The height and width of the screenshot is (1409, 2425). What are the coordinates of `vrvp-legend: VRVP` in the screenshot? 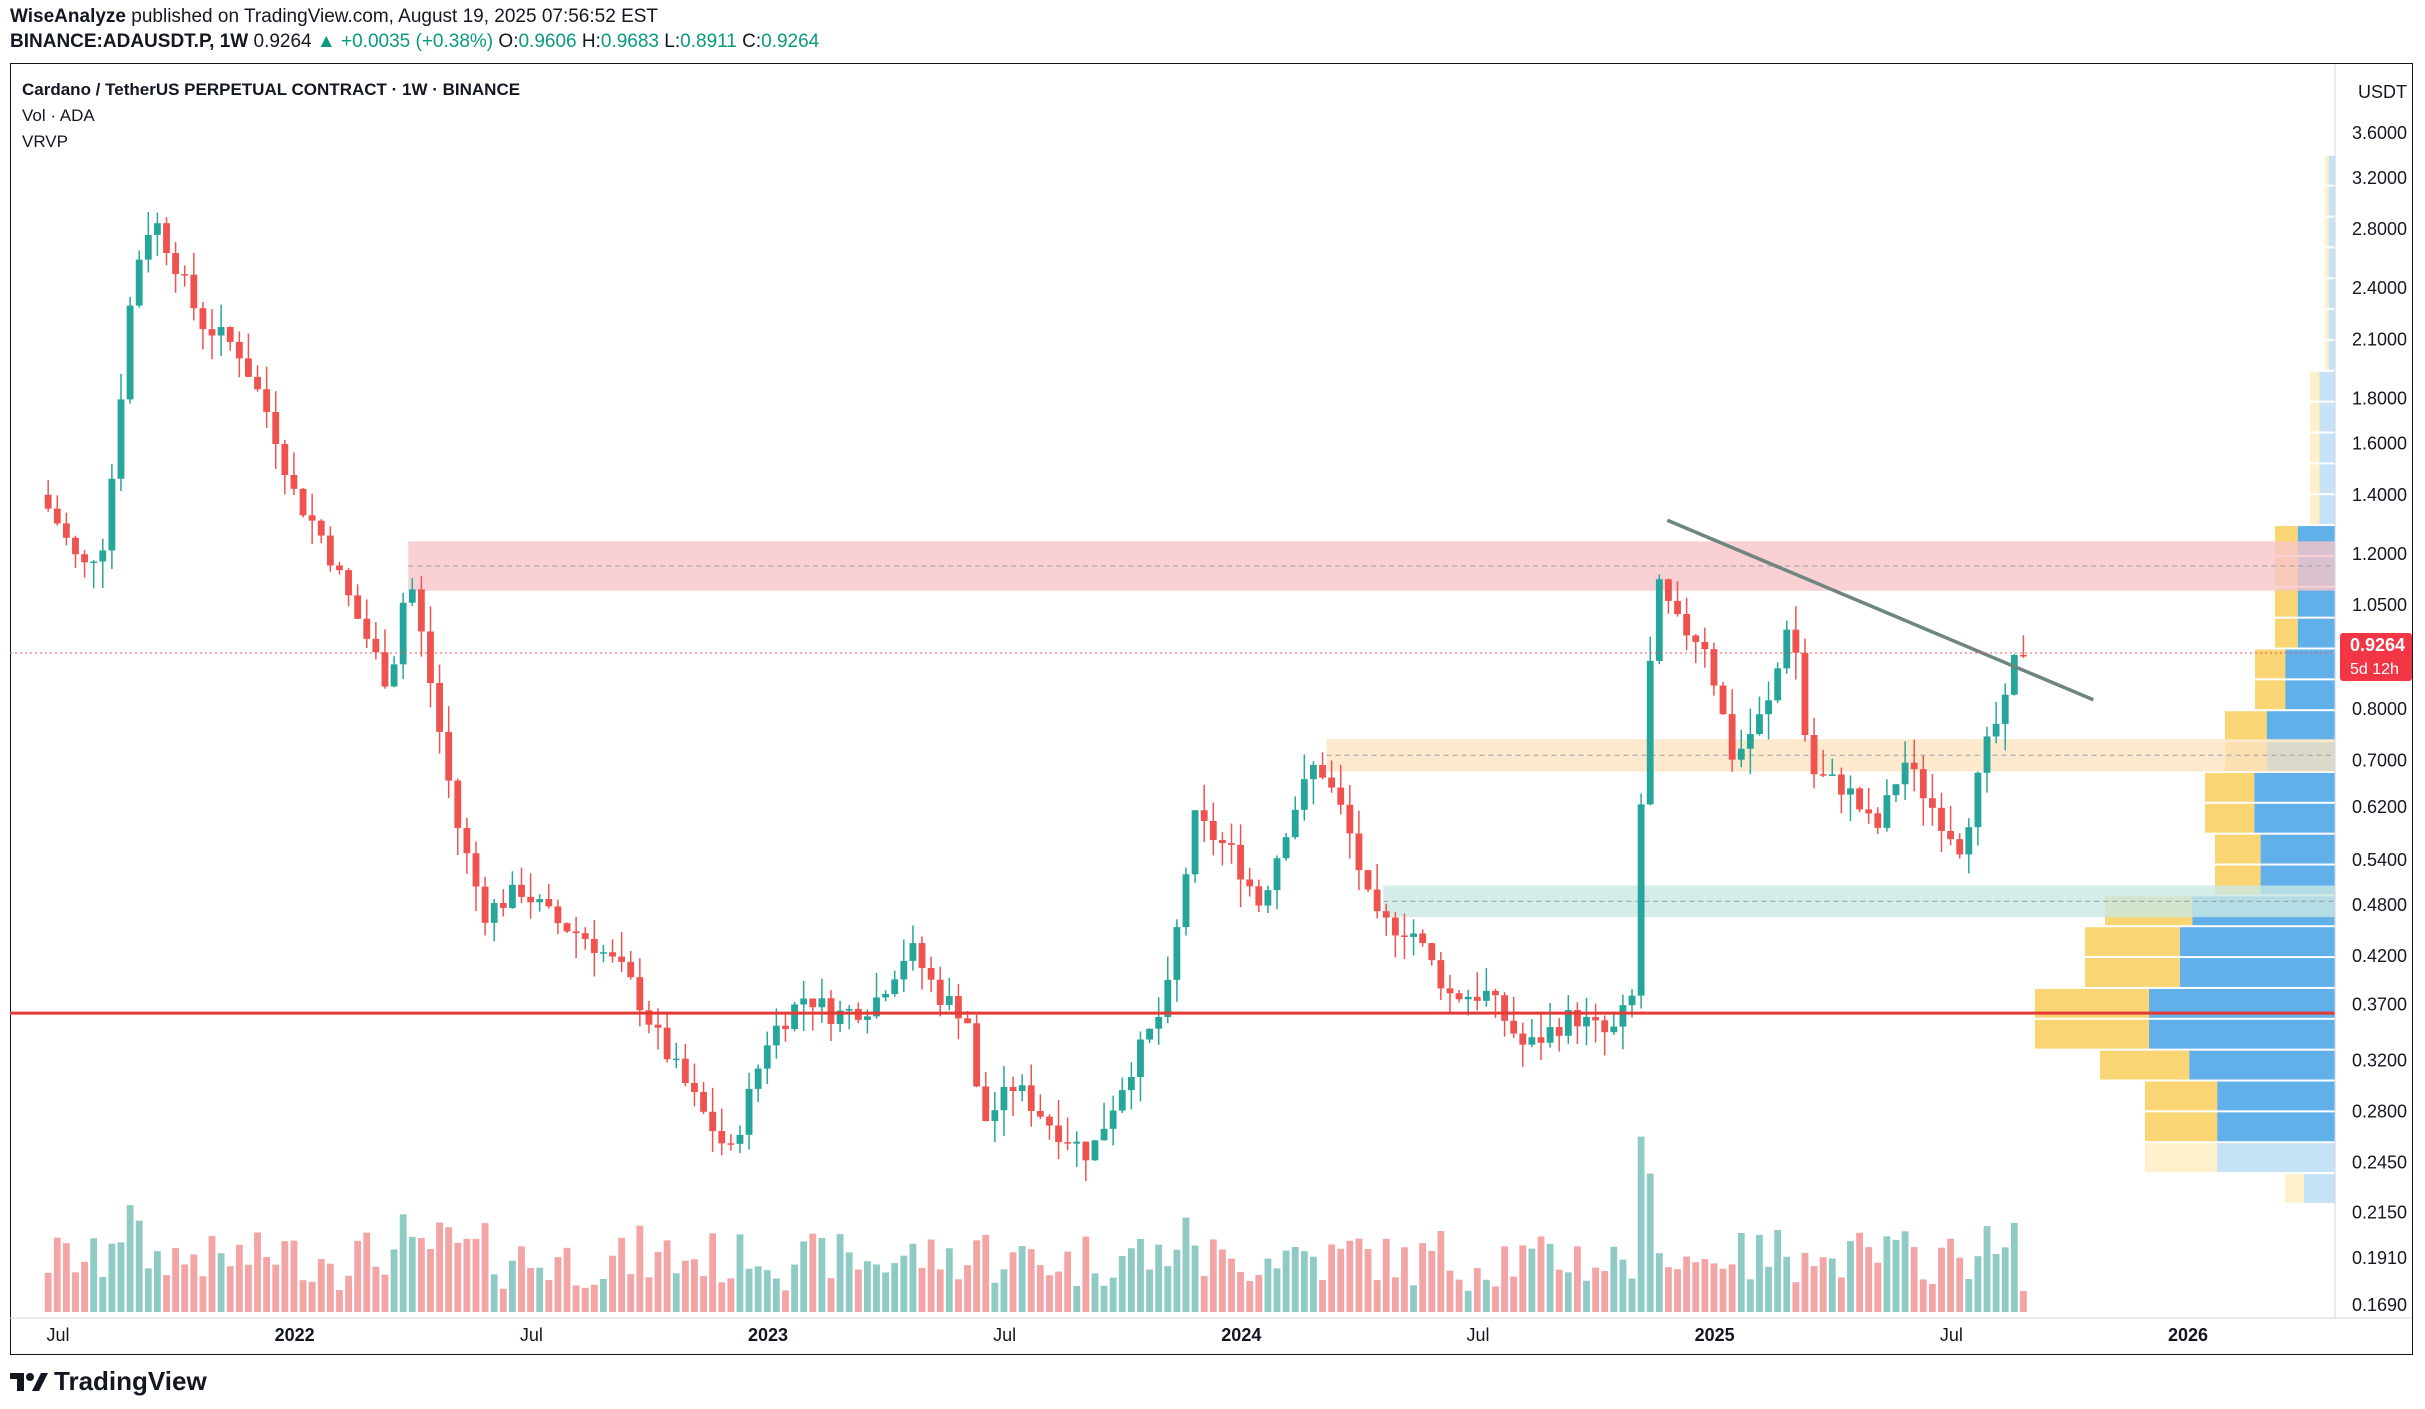 It's located at (45, 141).